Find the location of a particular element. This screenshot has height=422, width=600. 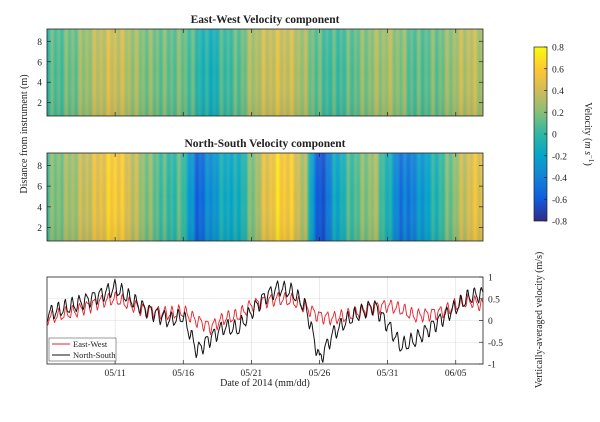

colorbar-label: Velocity (m s−1) is located at coordinates (588, 134).